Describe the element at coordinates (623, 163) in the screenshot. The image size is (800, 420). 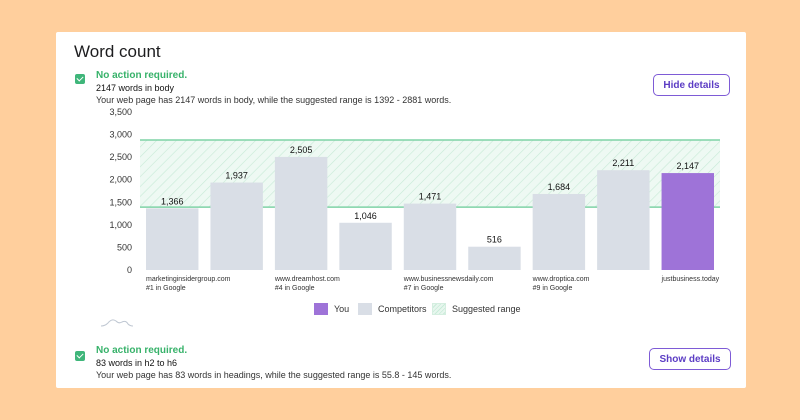
I see `bar-value-label: 2,211` at that location.